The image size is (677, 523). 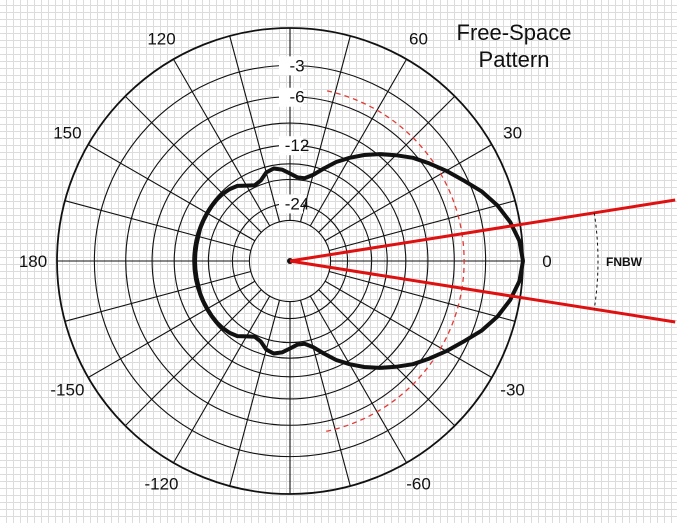 I want to click on angle-tick-label: 30, so click(x=512, y=133).